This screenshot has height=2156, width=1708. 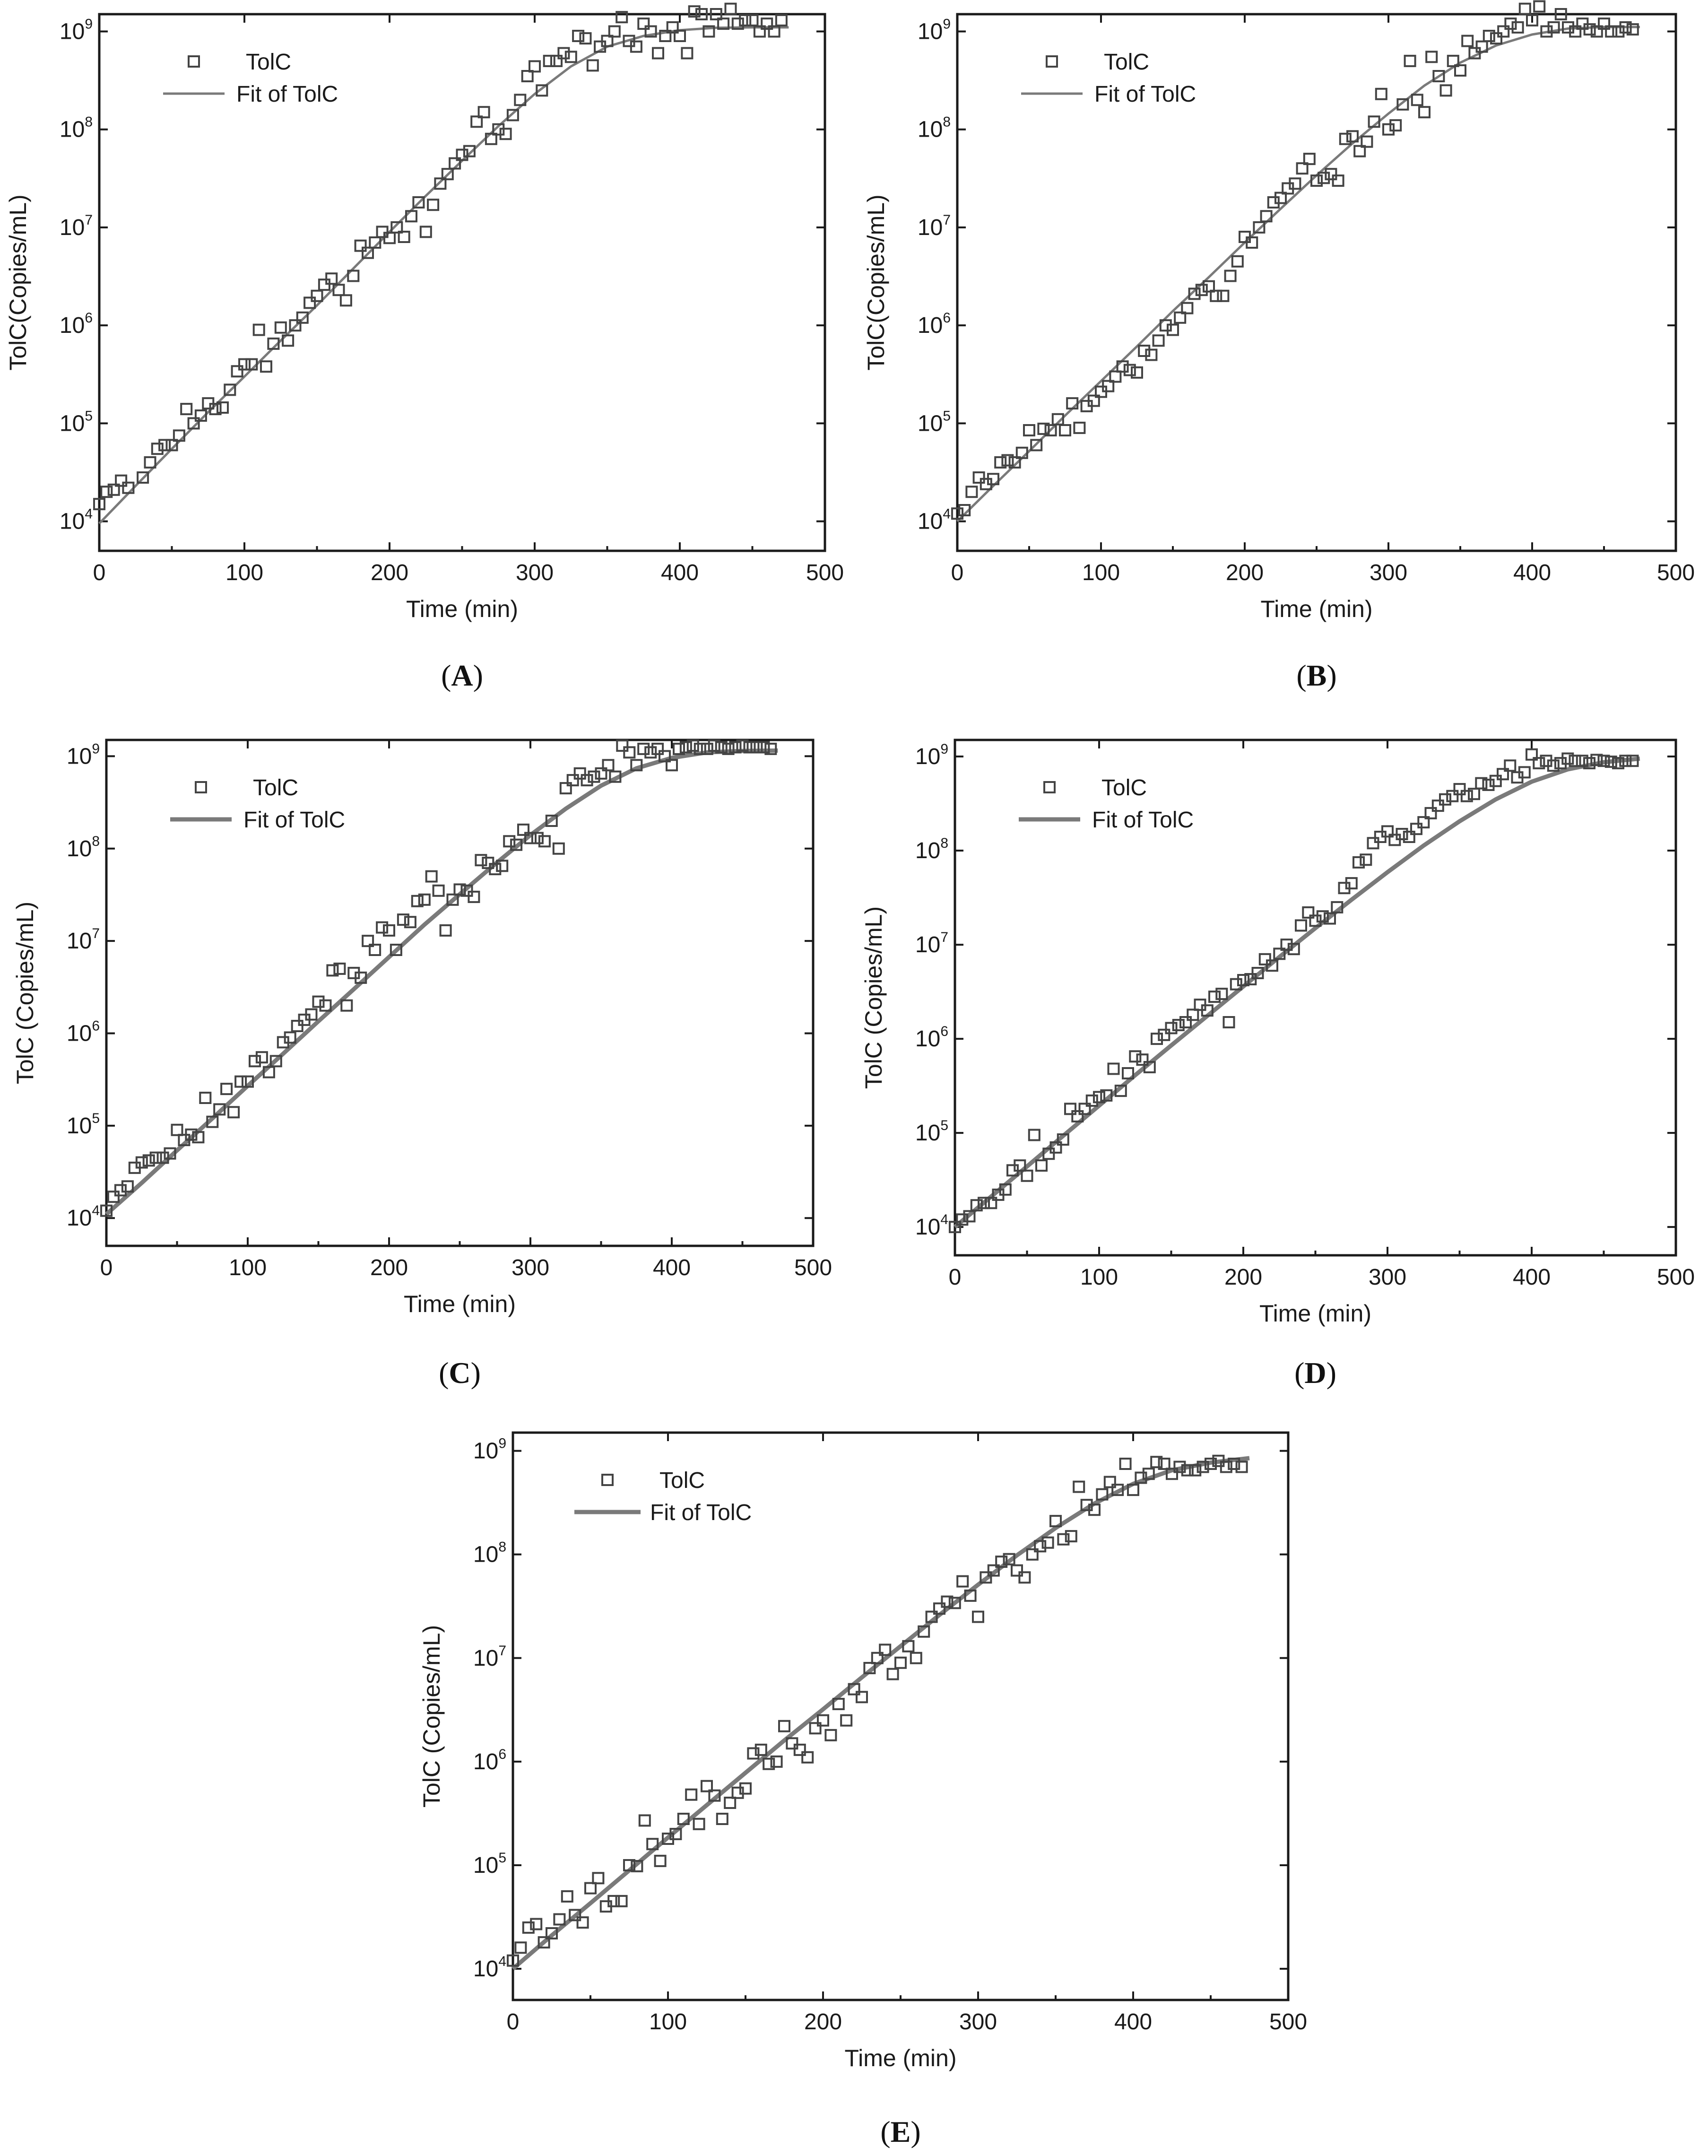 I want to click on panel-caption: (B), so click(x=1316, y=676).